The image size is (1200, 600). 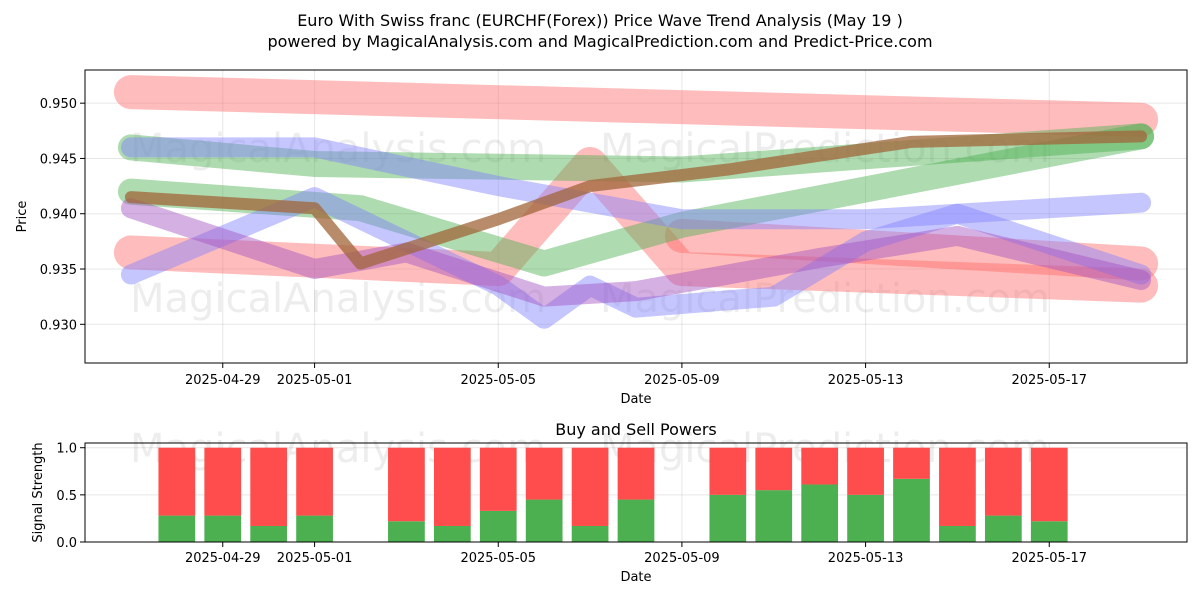 What do you see at coordinates (38, 492) in the screenshot?
I see `bar-y-axis-label: Signal Strength` at bounding box center [38, 492].